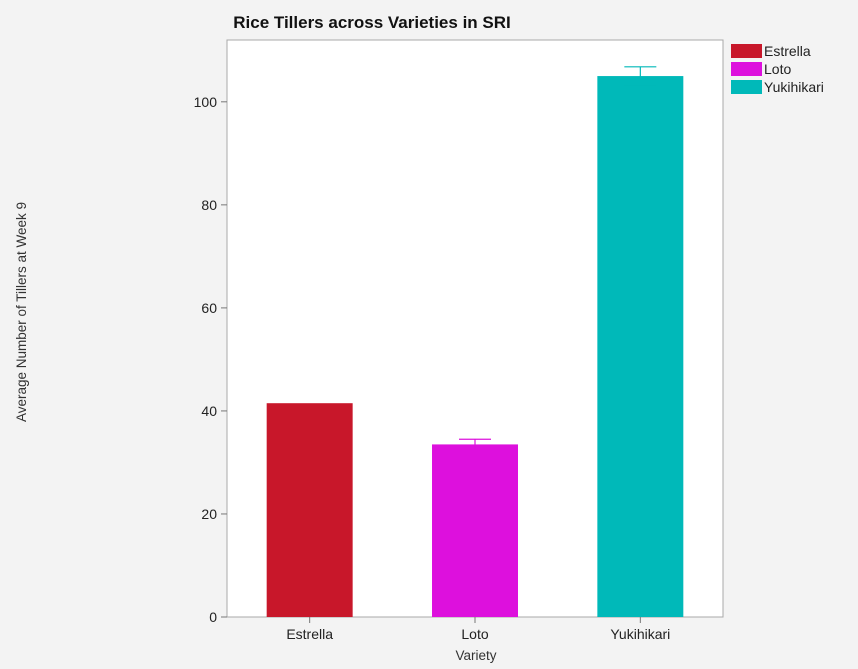 The image size is (858, 669). What do you see at coordinates (475, 655) in the screenshot?
I see `x-axis-label: Variety` at bounding box center [475, 655].